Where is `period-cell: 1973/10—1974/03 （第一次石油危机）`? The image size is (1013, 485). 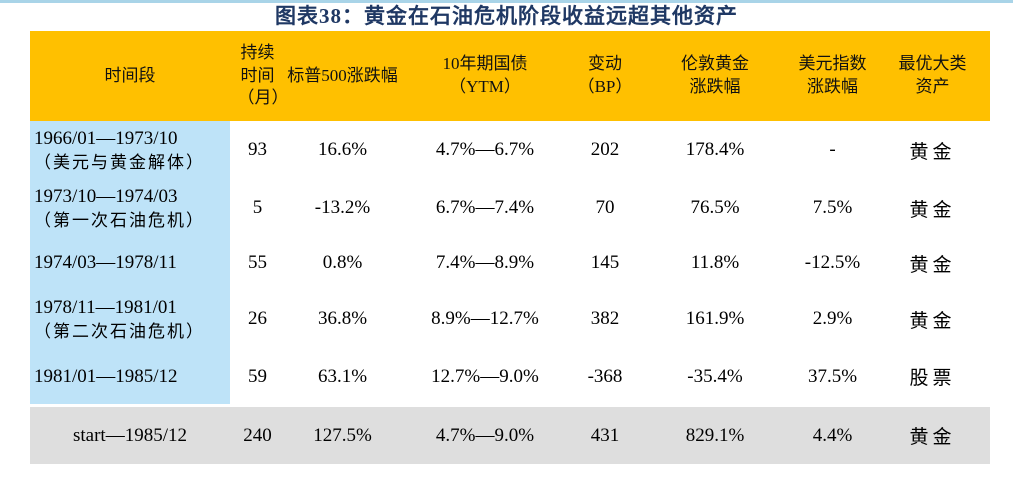
period-cell: 1973/10—1974/03 （第一次石油危机） is located at coordinates (130, 208).